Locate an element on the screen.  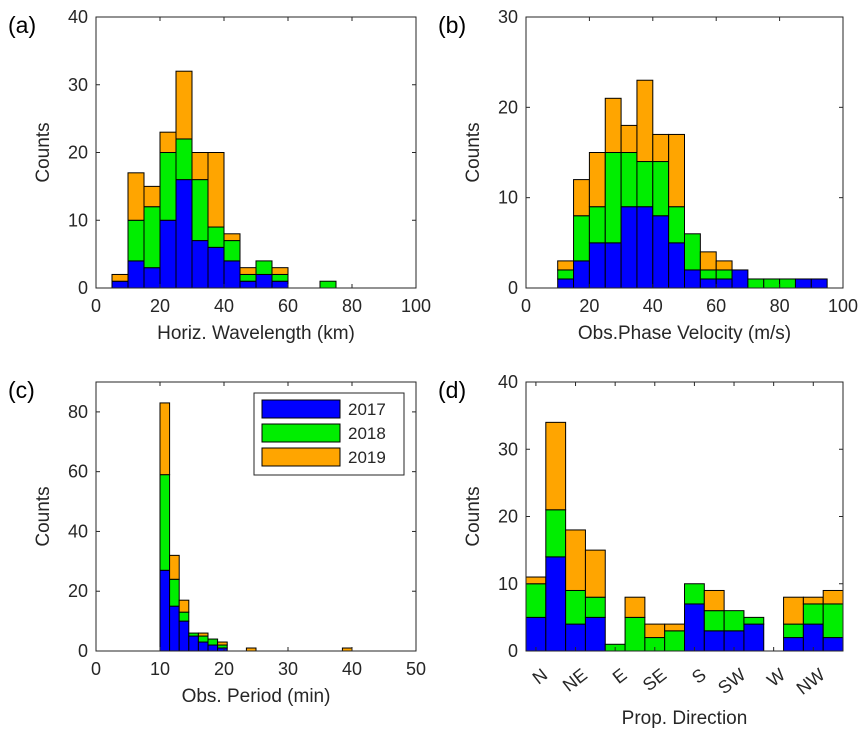
legend-swatch-2019 is located at coordinates (301, 457).